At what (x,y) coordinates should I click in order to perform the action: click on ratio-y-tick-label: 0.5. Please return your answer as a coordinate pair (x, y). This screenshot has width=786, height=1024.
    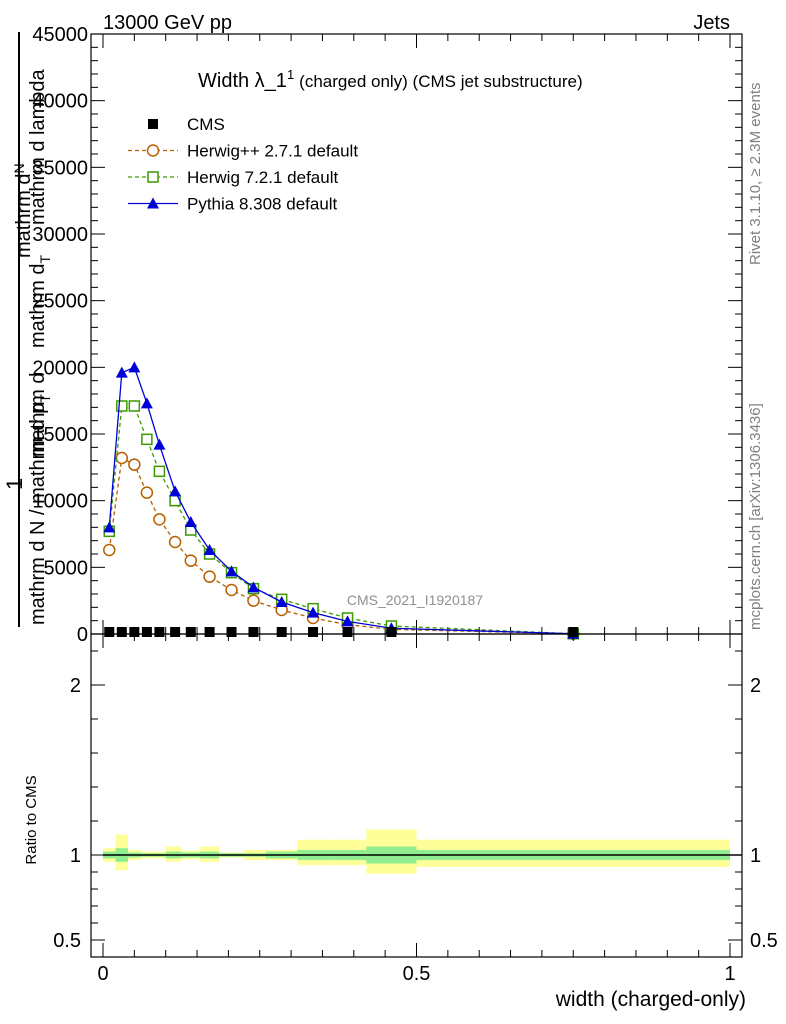
    Looking at the image, I should click on (67, 941).